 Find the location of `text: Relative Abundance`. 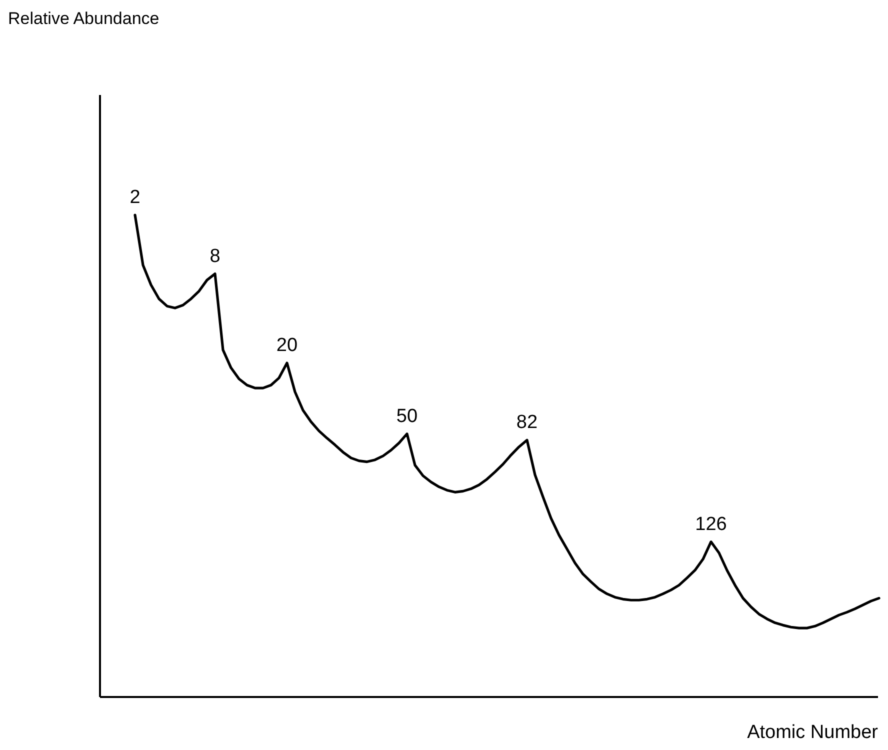

text: Relative Abundance is located at coordinates (84, 18).